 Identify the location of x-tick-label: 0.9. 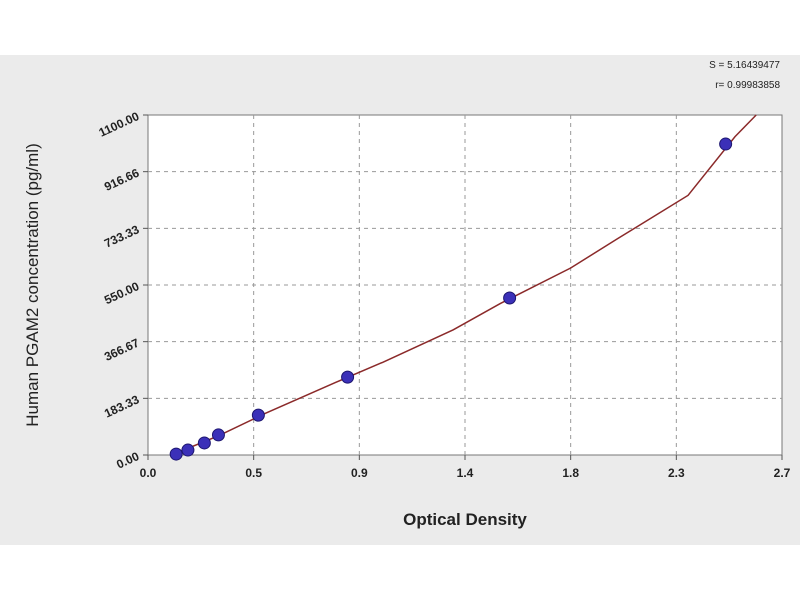
(359, 473).